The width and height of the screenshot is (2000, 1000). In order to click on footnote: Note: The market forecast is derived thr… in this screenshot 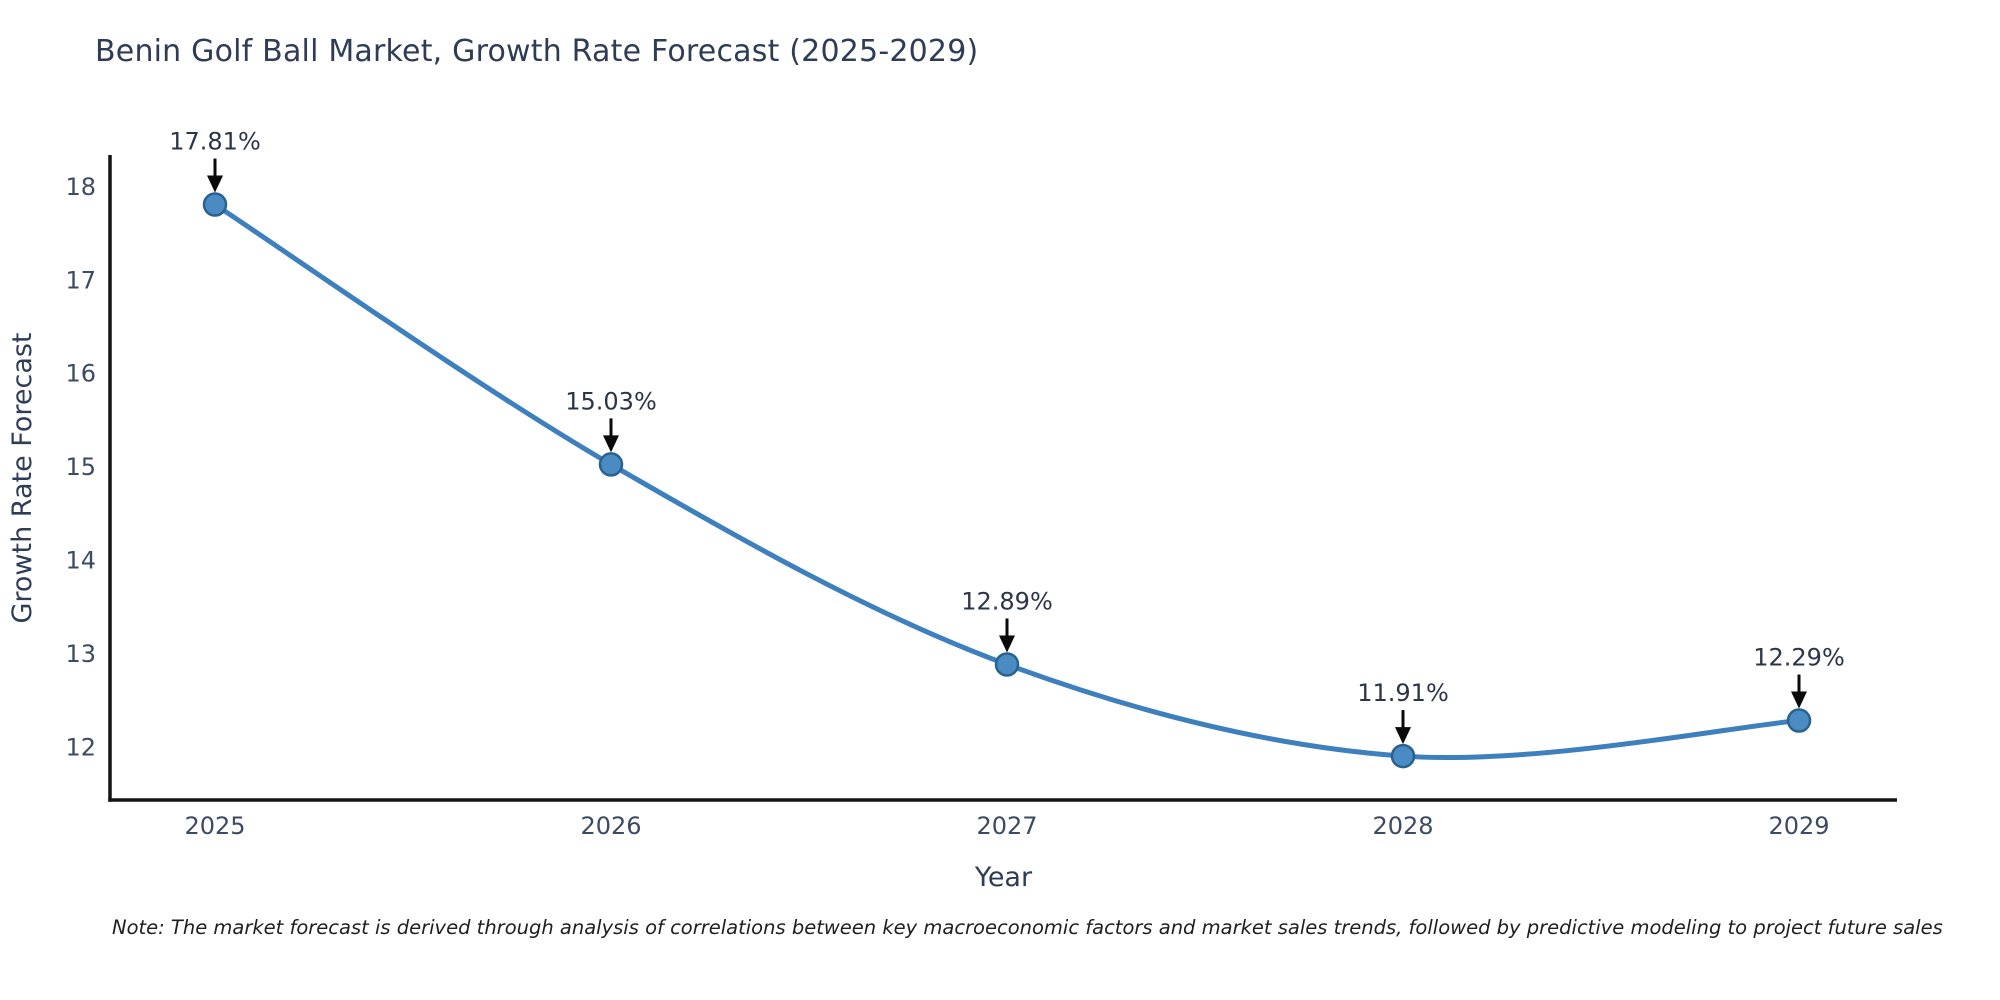, I will do `click(1027, 927)`.